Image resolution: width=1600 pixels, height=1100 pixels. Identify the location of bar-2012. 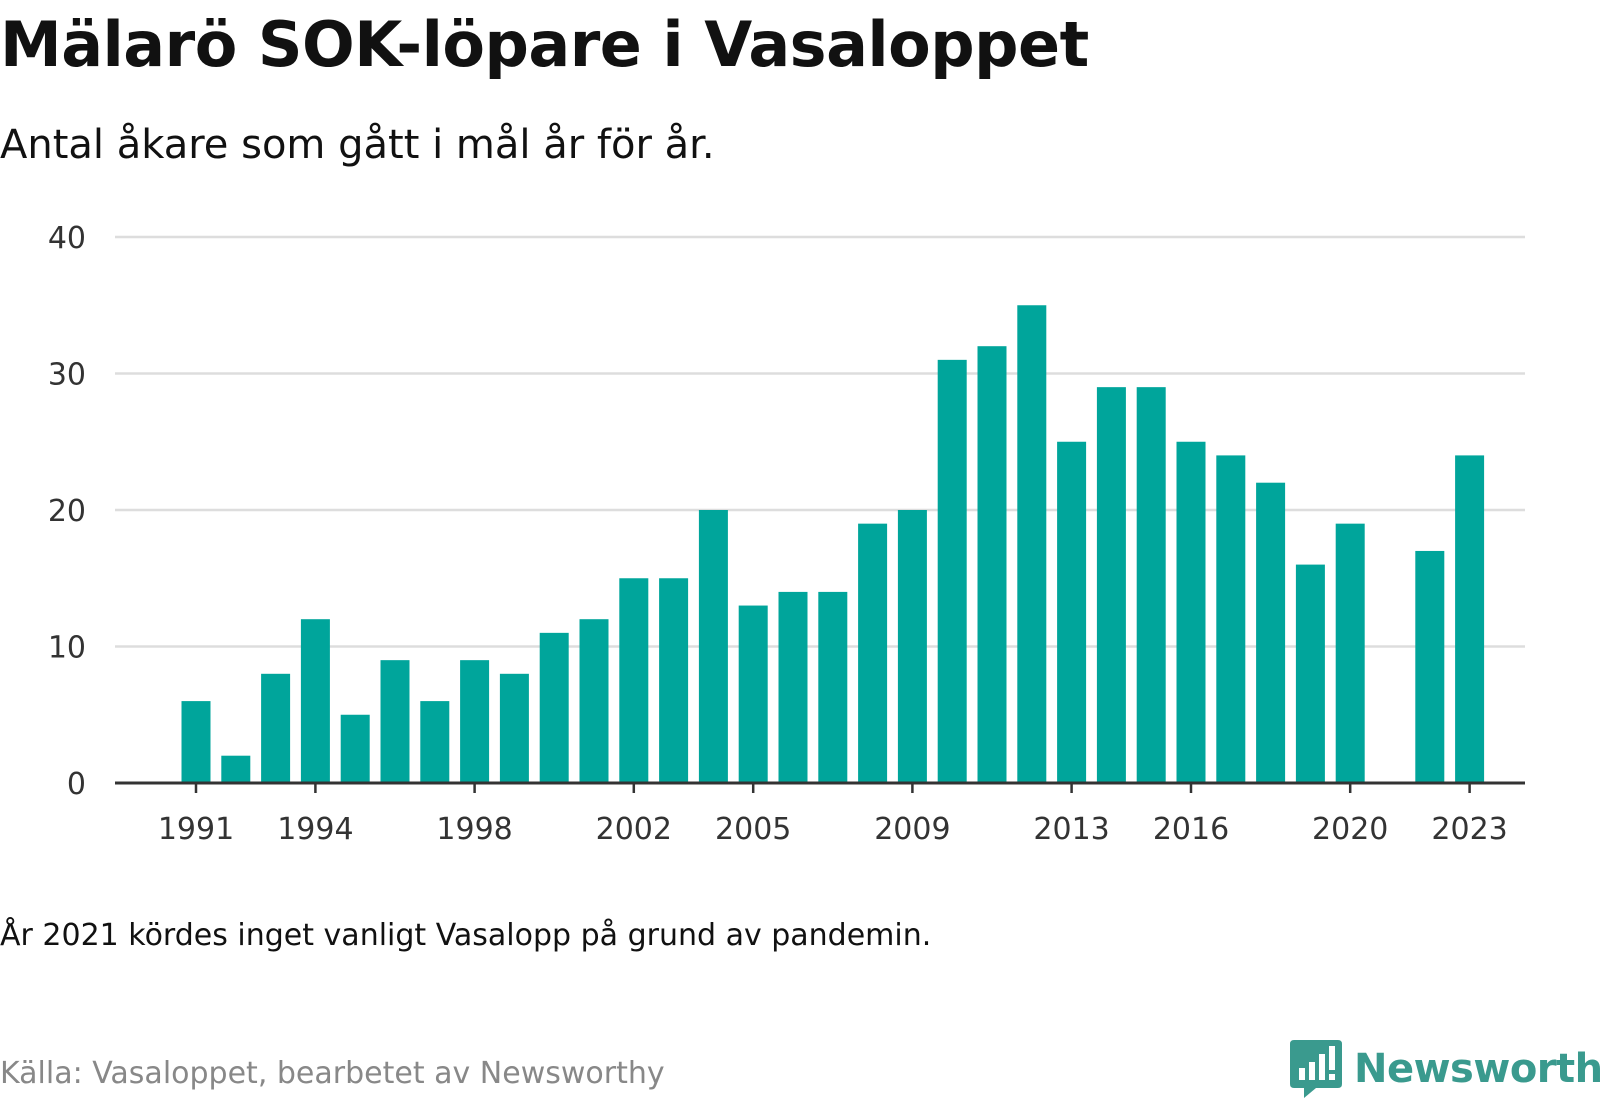
(1032, 544).